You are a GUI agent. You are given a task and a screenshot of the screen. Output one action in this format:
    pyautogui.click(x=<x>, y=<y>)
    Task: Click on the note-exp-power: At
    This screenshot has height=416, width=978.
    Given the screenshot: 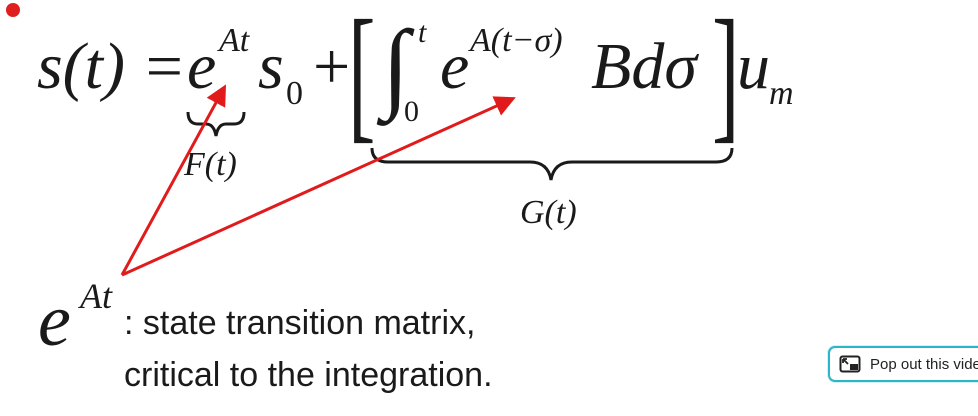 What is the action you would take?
    pyautogui.click(x=96, y=296)
    